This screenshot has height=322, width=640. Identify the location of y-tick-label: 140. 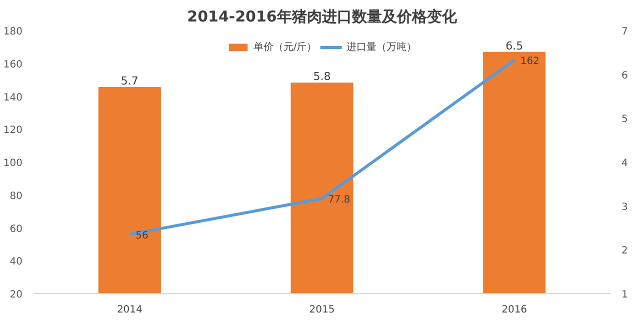
(13, 98).